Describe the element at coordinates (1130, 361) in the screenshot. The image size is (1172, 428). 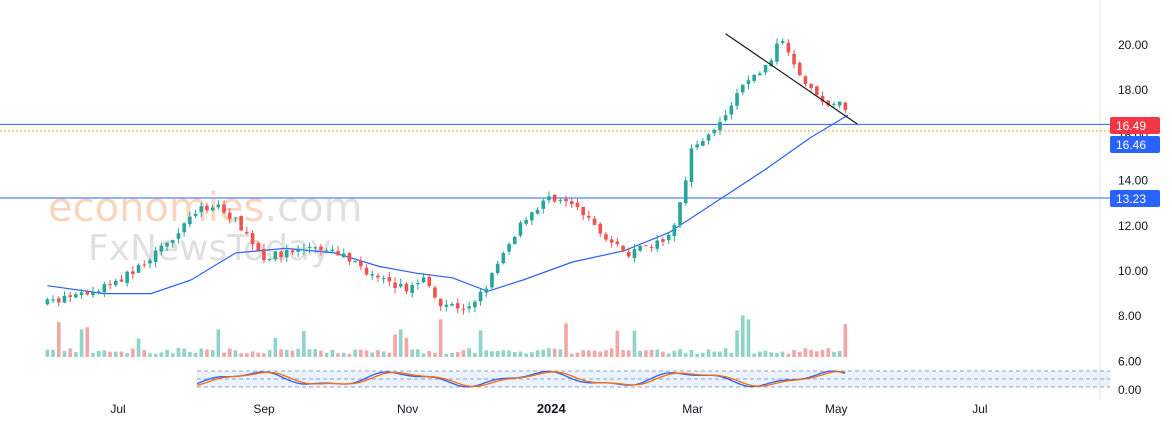
I see `y-tick-label: 6.00` at that location.